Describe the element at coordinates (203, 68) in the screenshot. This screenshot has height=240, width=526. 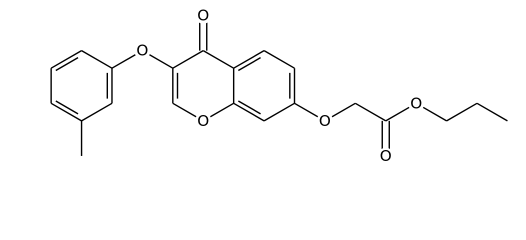
I see `pyranone-ring` at that location.